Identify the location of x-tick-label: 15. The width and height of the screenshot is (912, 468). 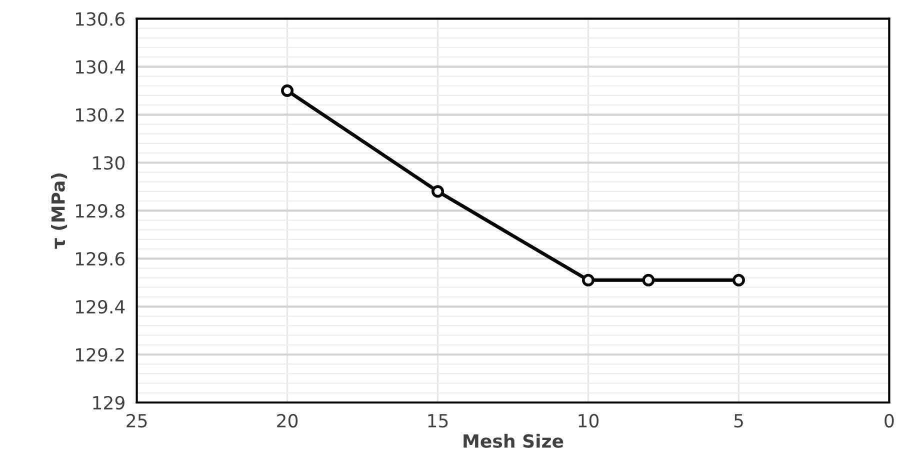
(438, 421).